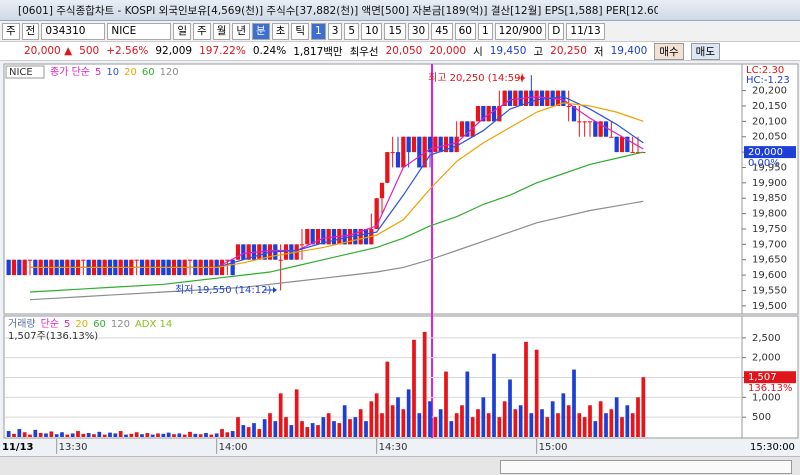 Image resolution: width=800 pixels, height=475 pixels. I want to click on toolbar-button: 일, so click(182, 31).